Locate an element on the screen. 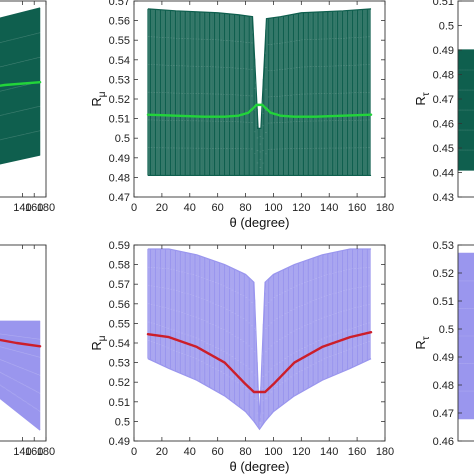 The image size is (474, 474). band-lower-edge-bottom-left is located at coordinates (20, 414).